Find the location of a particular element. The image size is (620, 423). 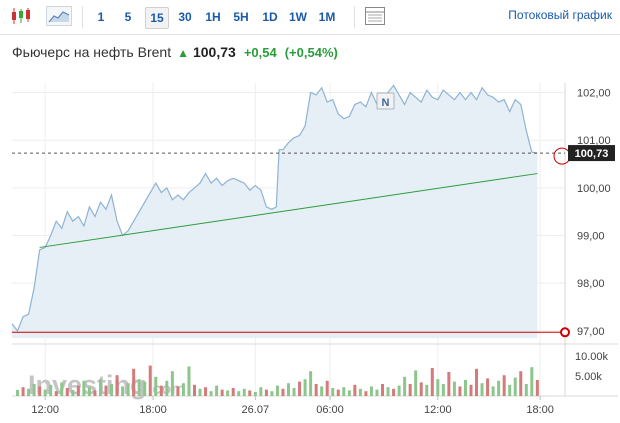

time-tick-label: 26.07 is located at coordinates (256, 410).